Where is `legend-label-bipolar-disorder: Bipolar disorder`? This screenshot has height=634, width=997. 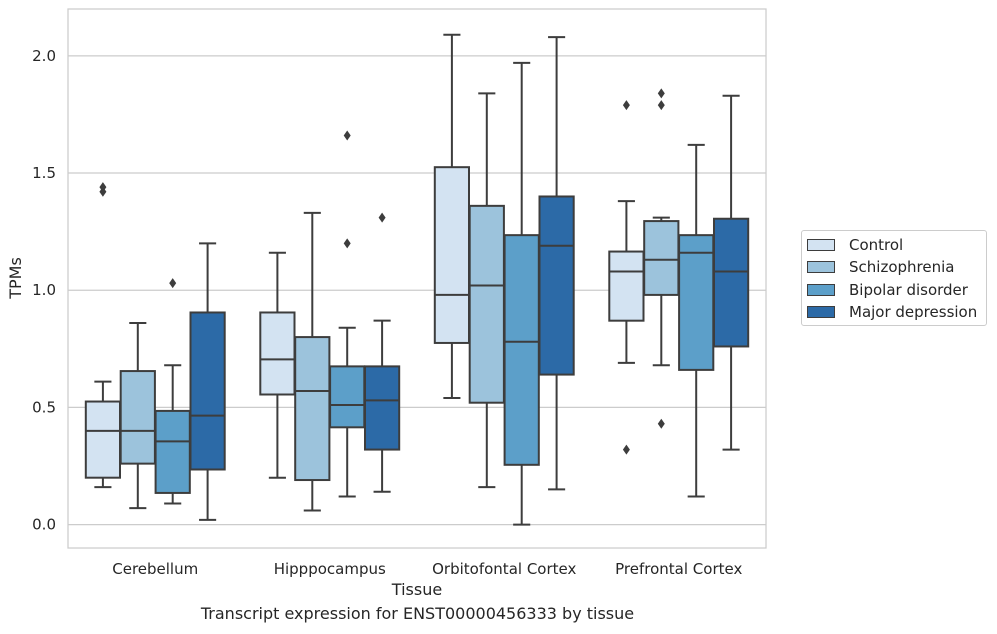
legend-label-bipolar-disorder: Bipolar disorder is located at coordinates (908, 290).